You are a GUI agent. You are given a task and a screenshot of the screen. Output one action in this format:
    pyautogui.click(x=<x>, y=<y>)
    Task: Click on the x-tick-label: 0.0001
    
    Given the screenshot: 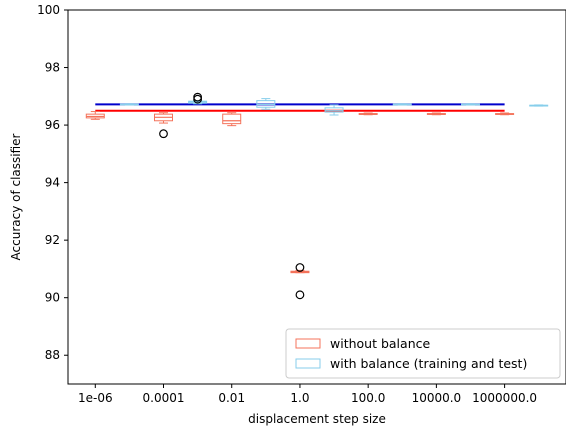 What is the action you would take?
    pyautogui.click(x=164, y=398)
    